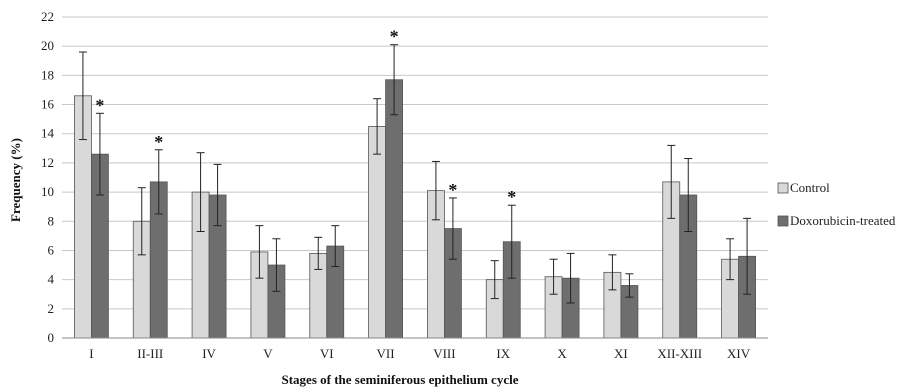 The width and height of the screenshot is (919, 391). Describe the element at coordinates (377, 232) in the screenshot. I see `bar-control` at that location.